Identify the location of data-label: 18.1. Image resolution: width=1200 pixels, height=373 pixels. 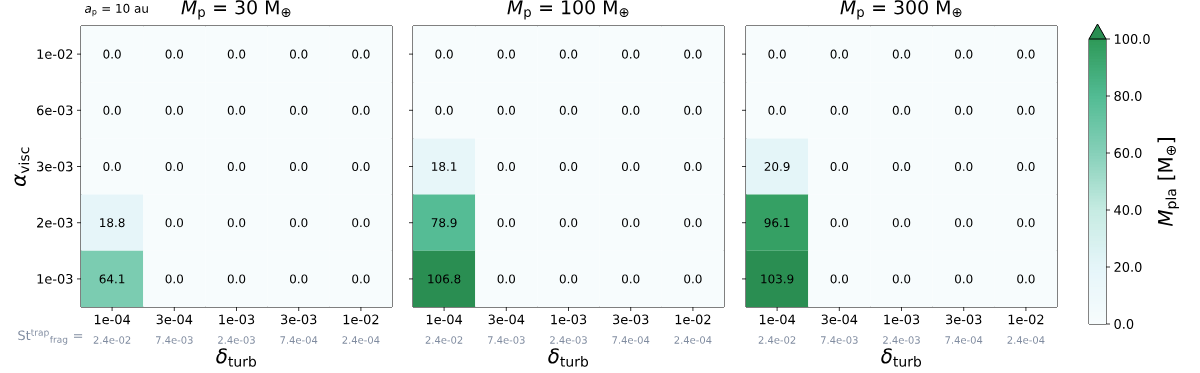
(444, 166).